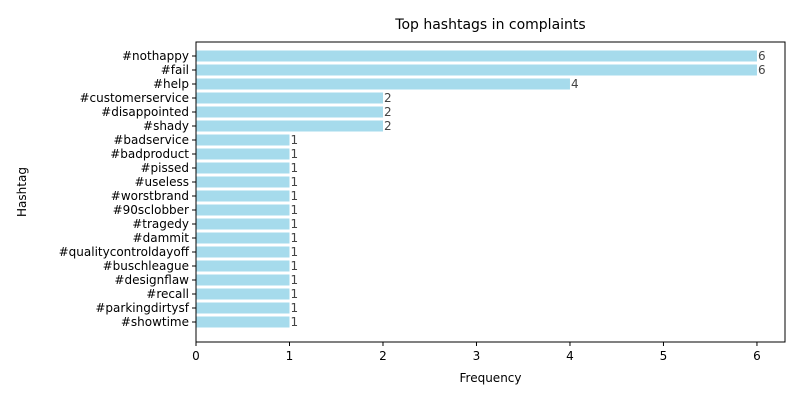  Describe the element at coordinates (142, 308) in the screenshot. I see `category-label: #parkingdirtysf` at that location.